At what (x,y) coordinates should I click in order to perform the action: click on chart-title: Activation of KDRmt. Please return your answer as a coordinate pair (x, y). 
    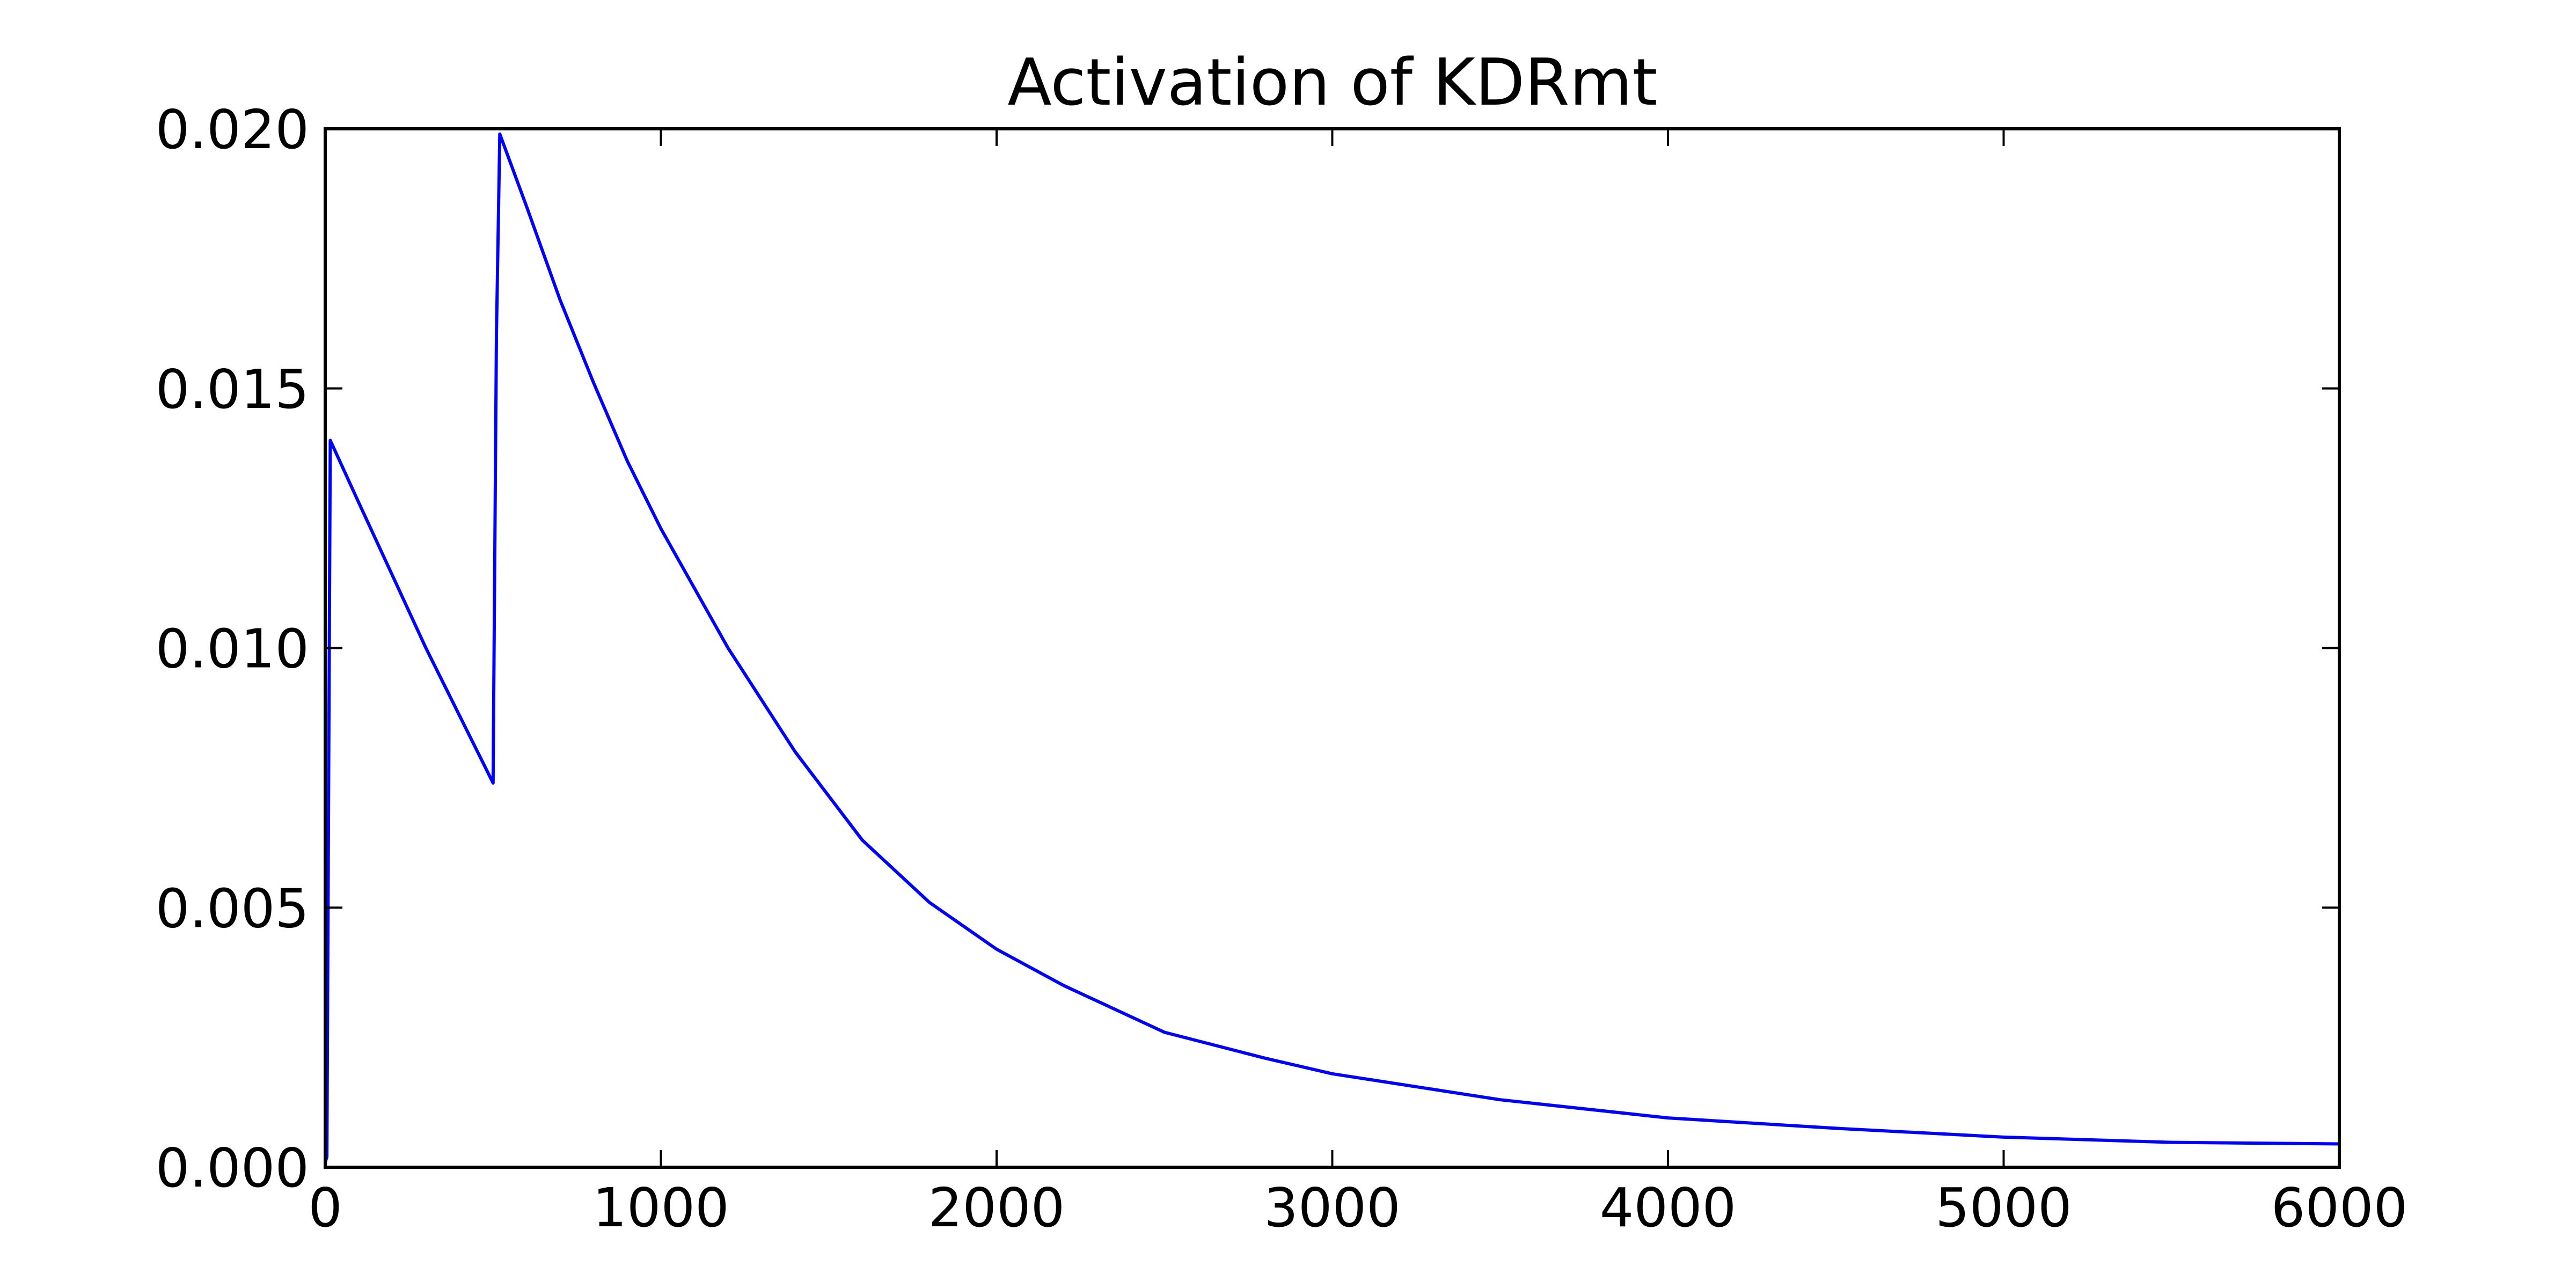
    Looking at the image, I should click on (1332, 83).